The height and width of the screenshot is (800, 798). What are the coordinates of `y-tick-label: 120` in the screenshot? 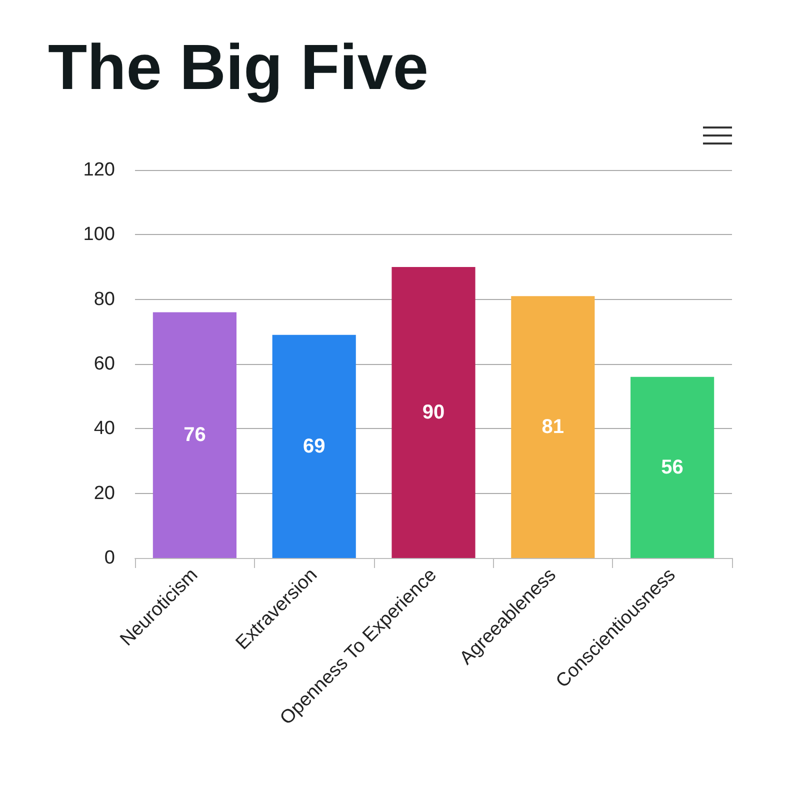 It's located at (99, 170).